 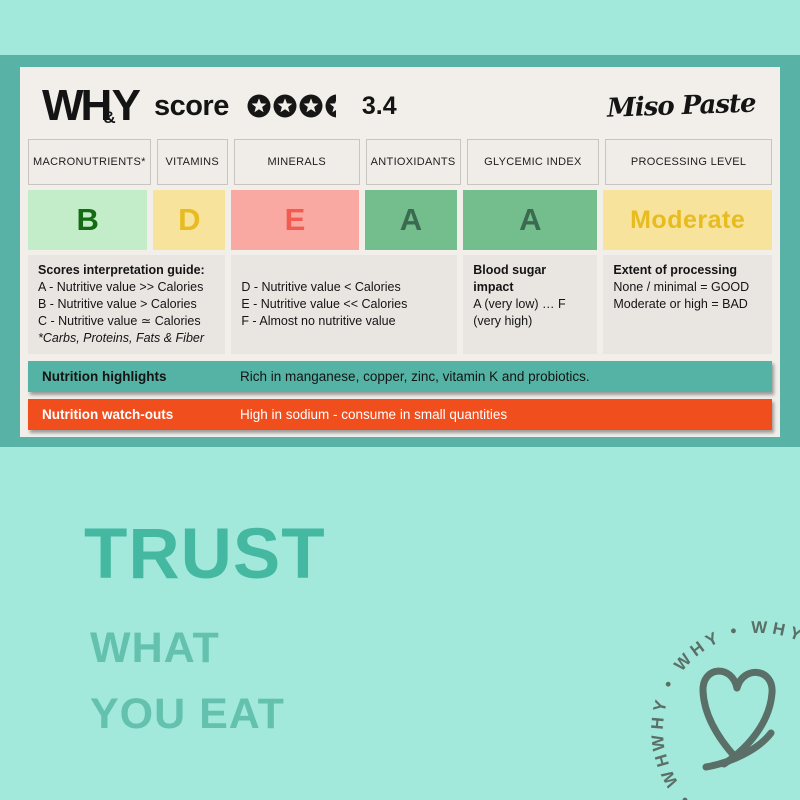 What do you see at coordinates (379, 105) in the screenshot?
I see `score-value: 3.4` at bounding box center [379, 105].